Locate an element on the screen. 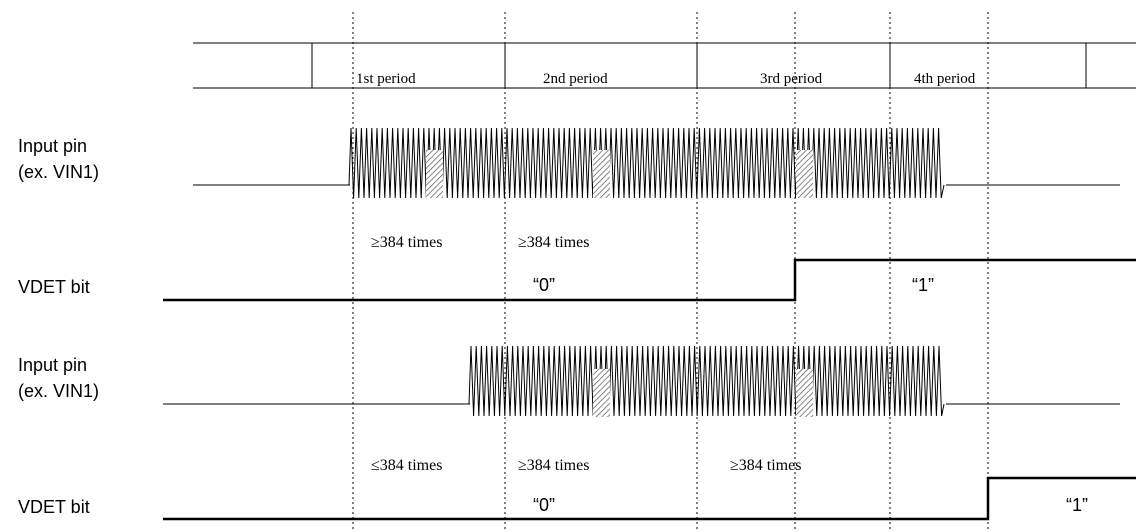  vdet-1-line is located at coordinates (649, 280).